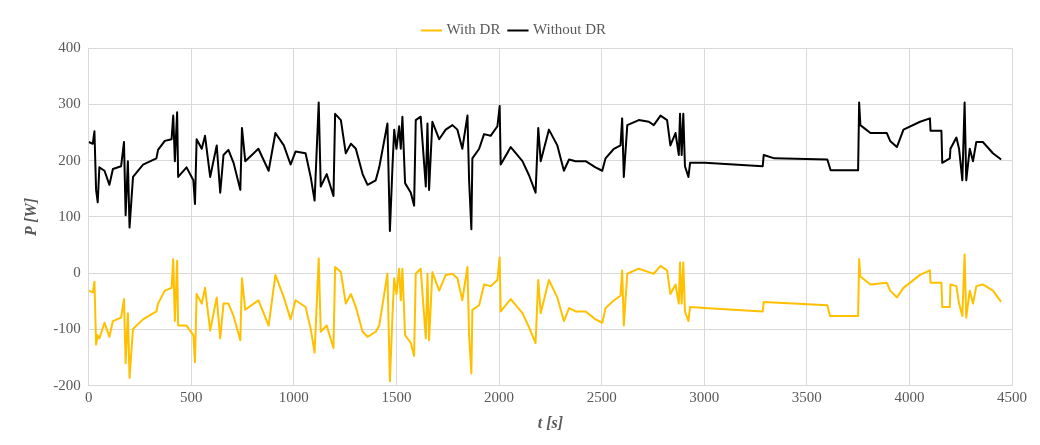 This screenshot has width=1040, height=445. Describe the element at coordinates (67, 384) in the screenshot. I see `y-tick-label: -200` at that location.